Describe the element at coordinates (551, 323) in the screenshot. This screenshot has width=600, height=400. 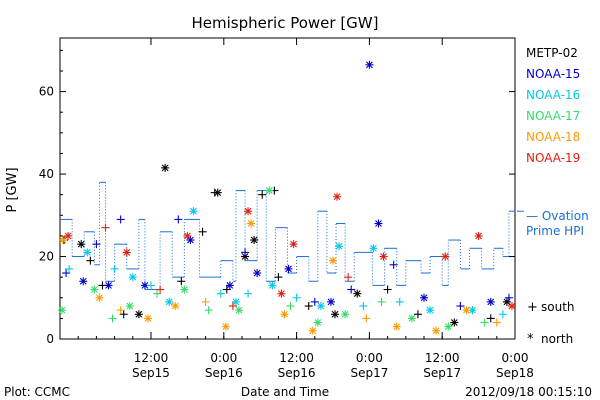
I see `marker-legend: + south * north` at that location.